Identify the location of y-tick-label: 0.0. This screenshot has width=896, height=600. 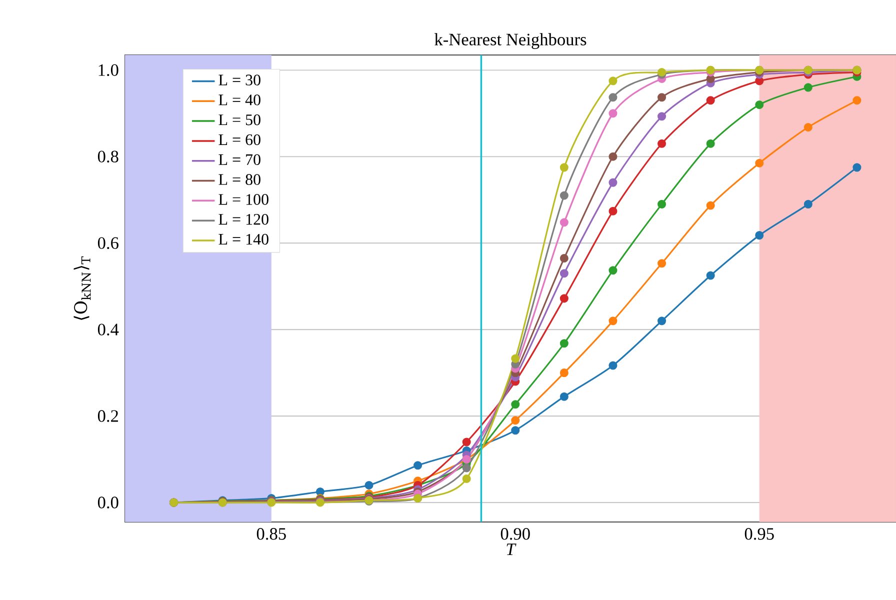
(108, 502).